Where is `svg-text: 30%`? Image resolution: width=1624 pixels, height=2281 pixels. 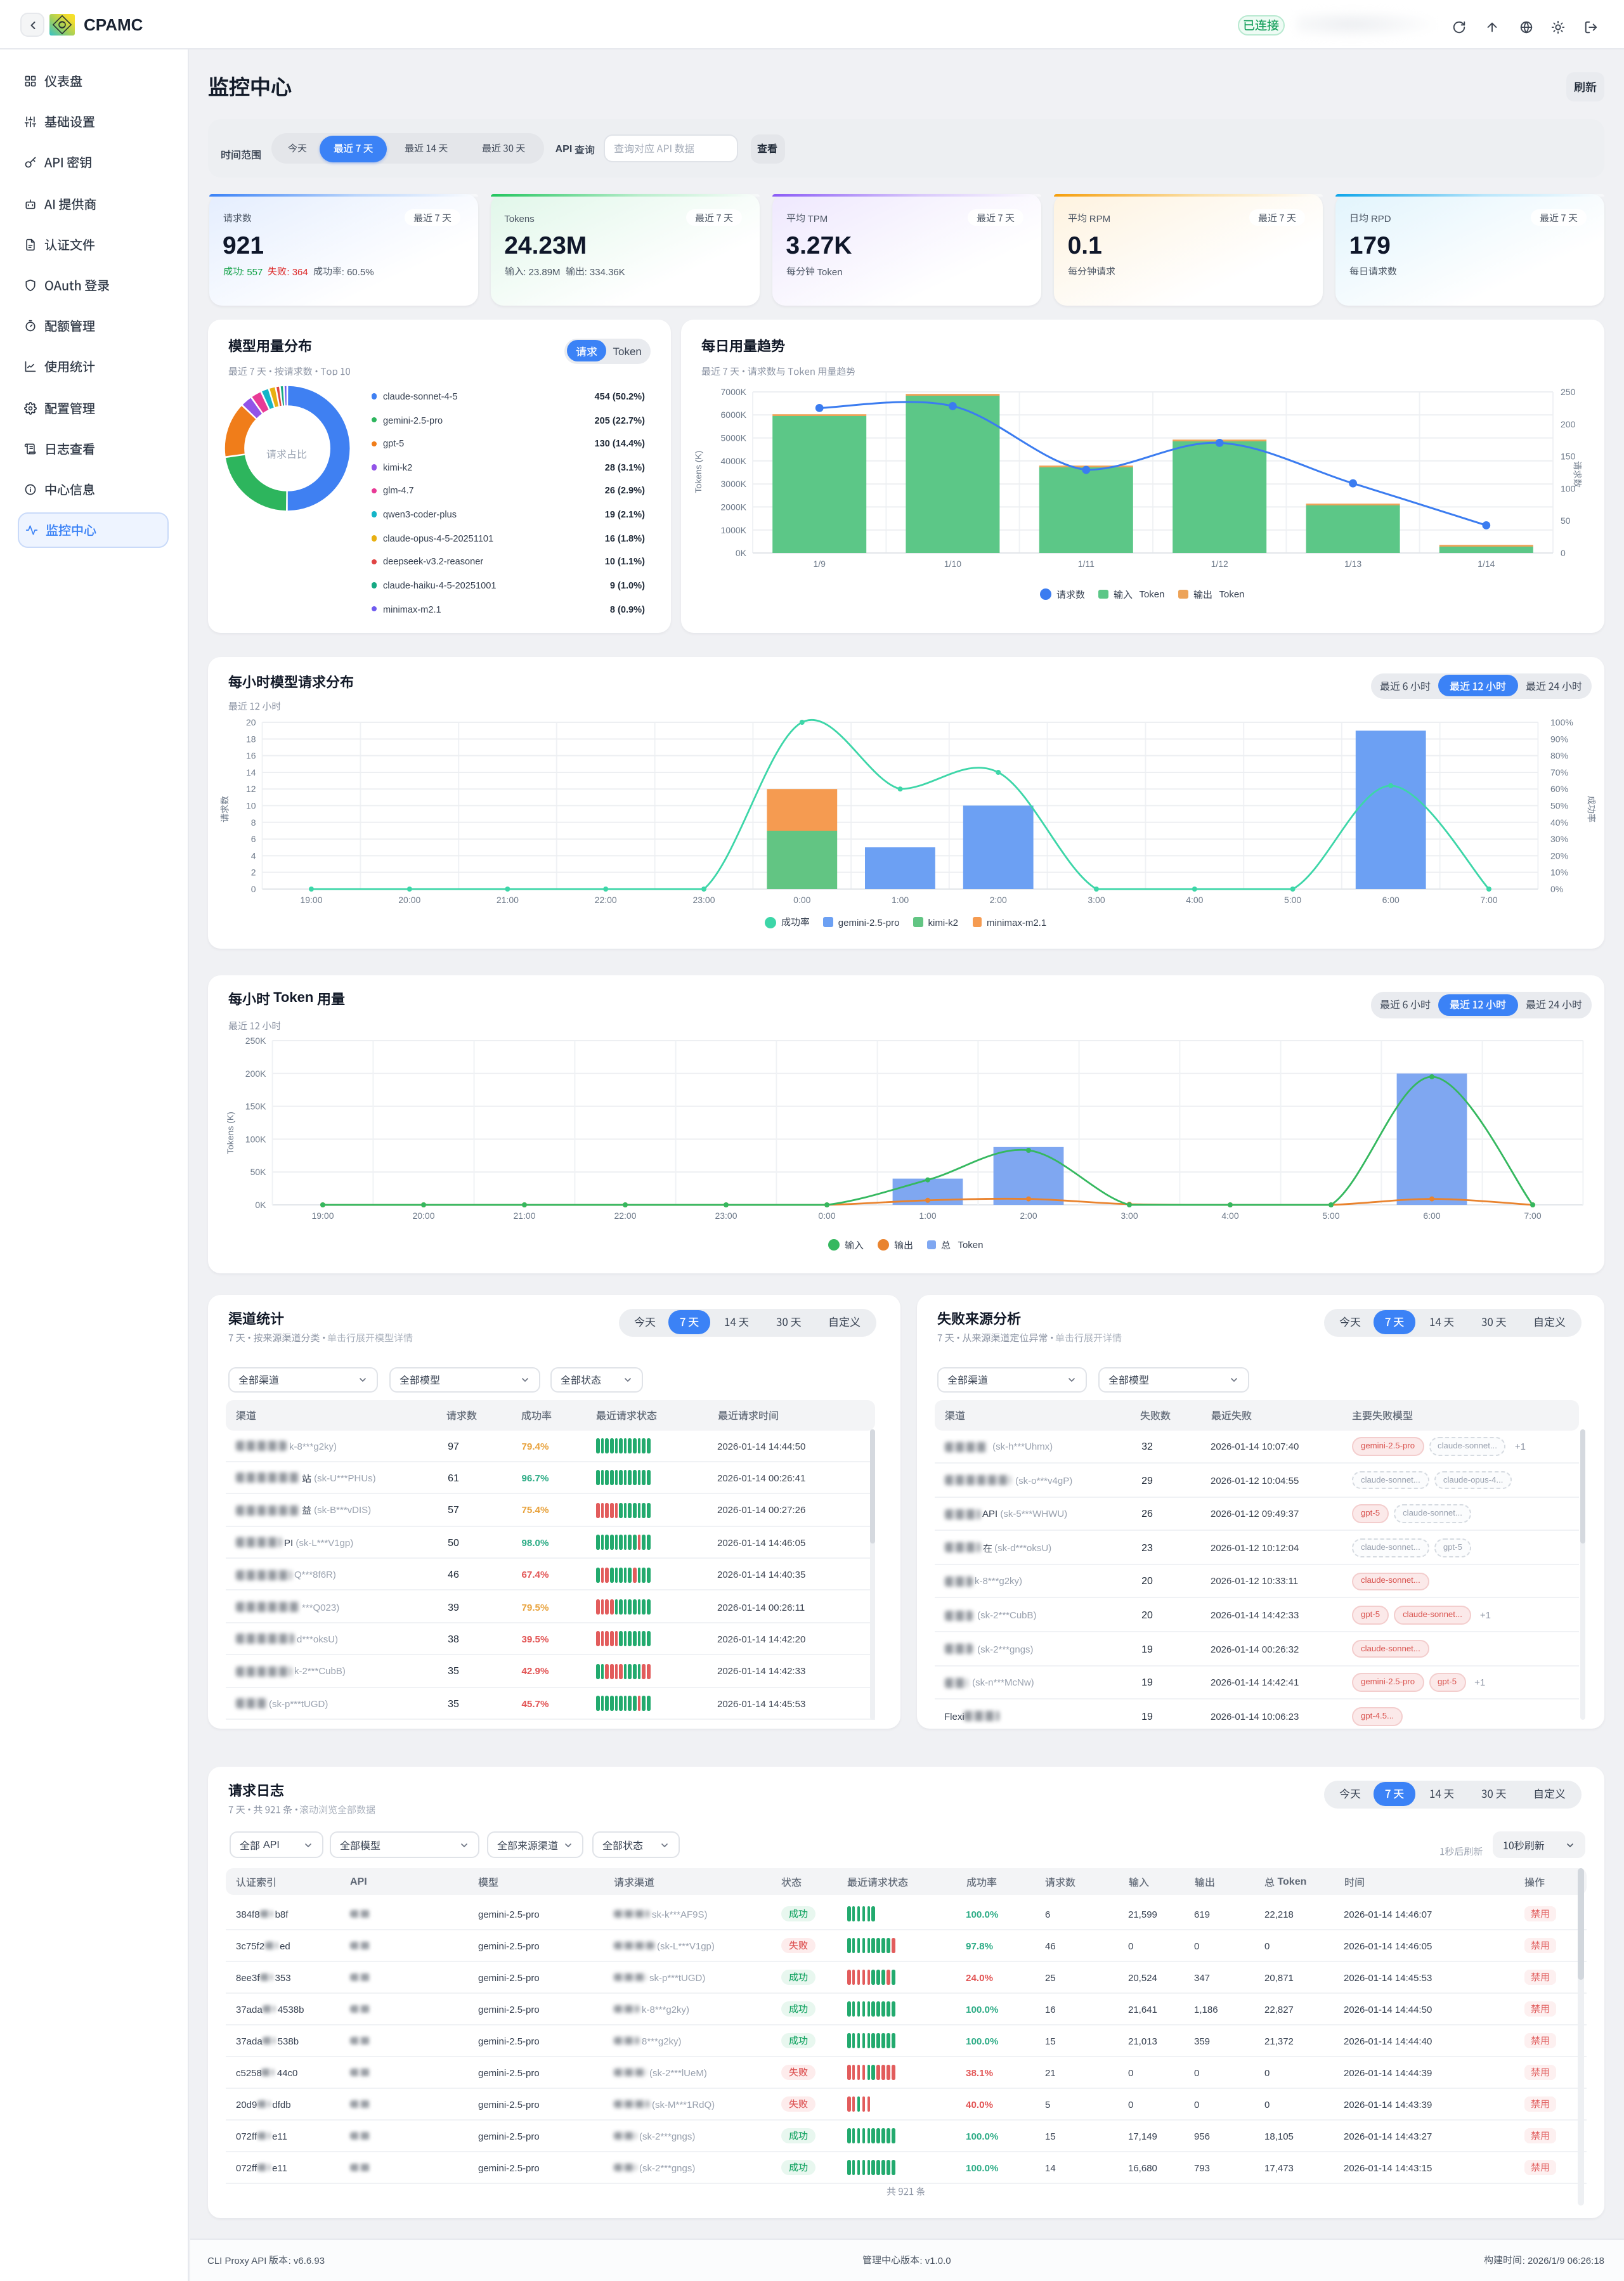
svg-text: 30% is located at coordinates (1559, 838).